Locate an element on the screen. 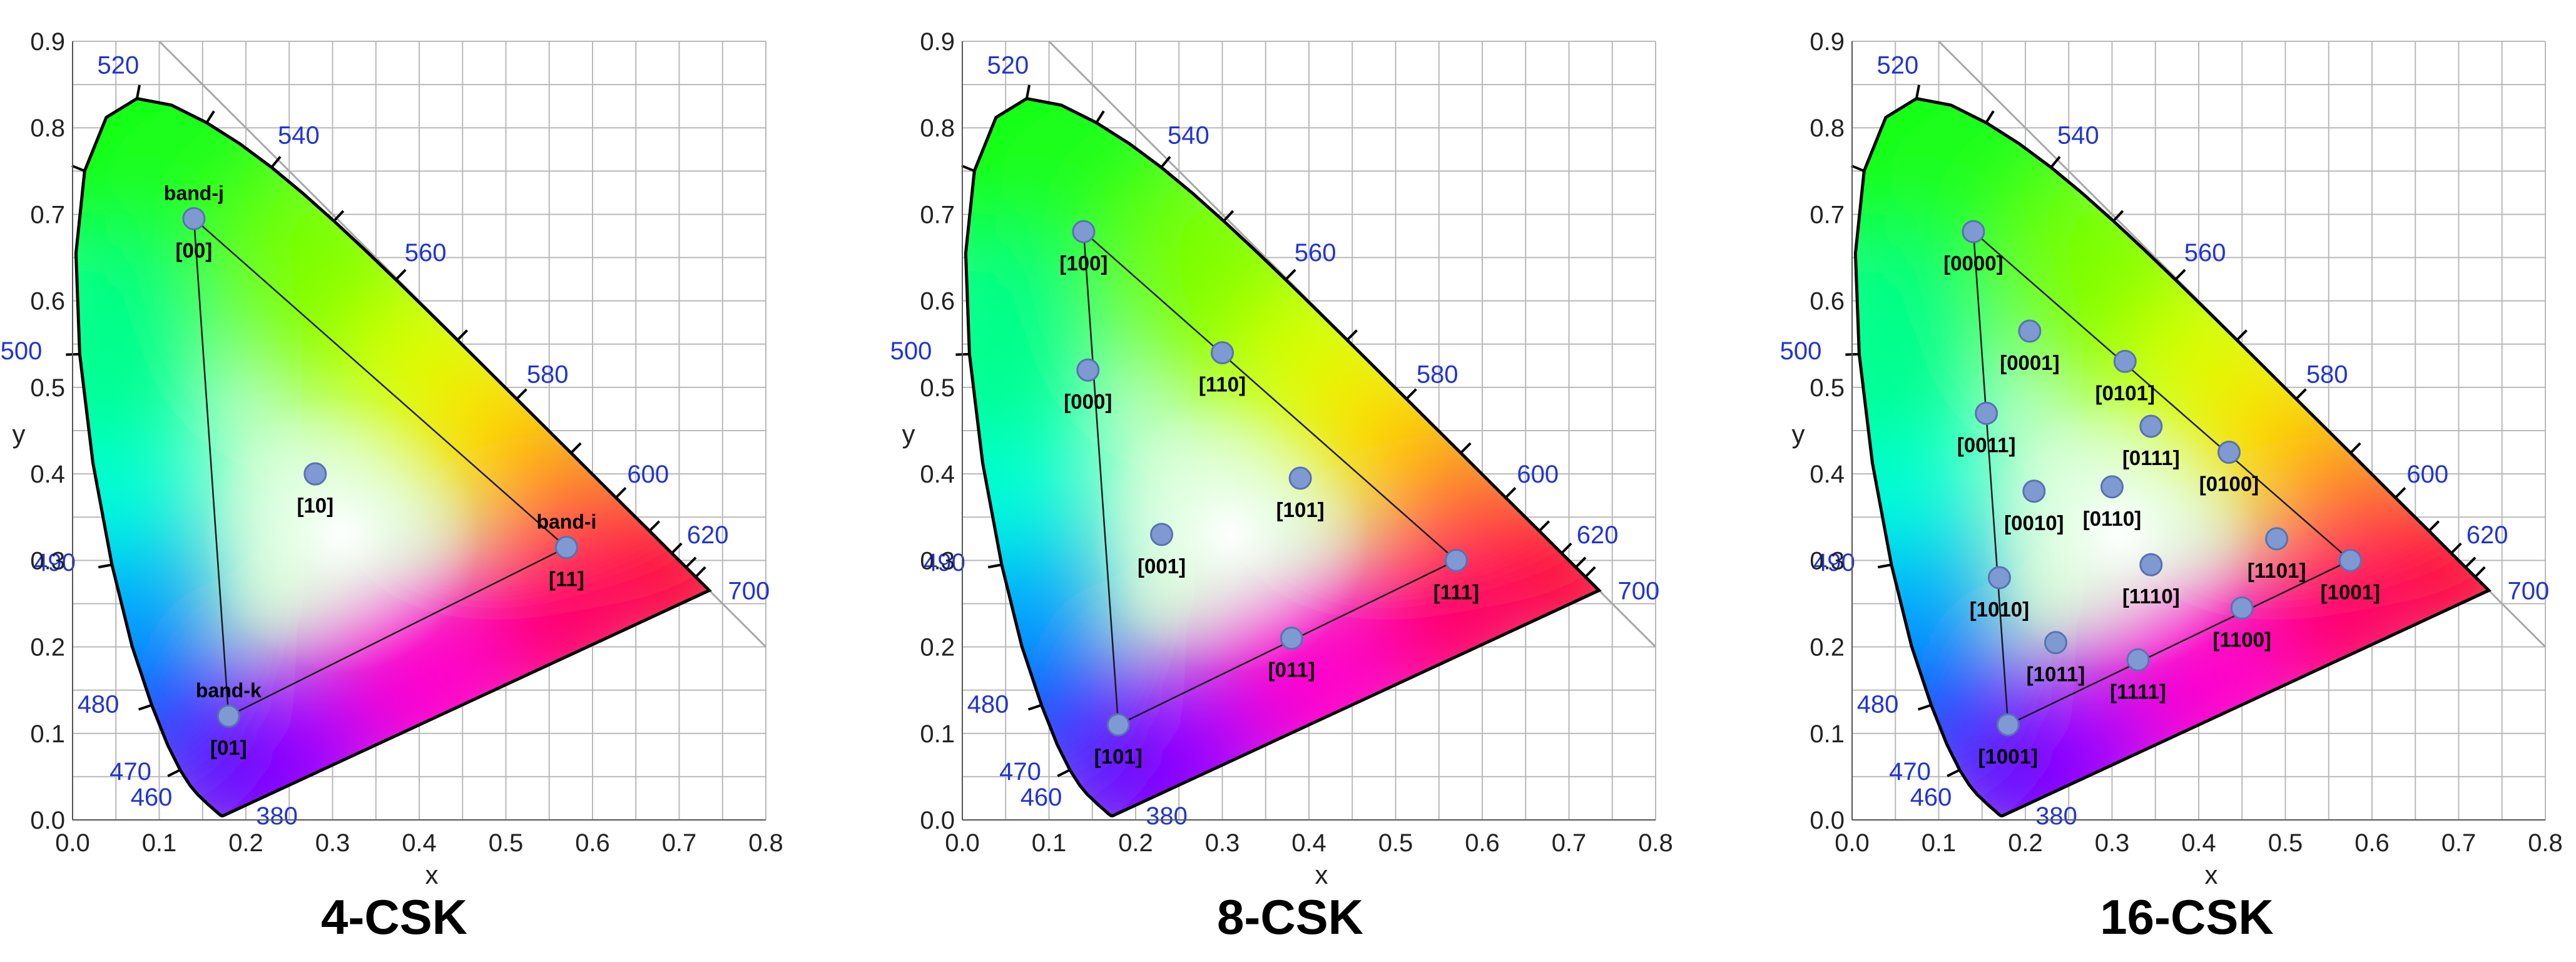  x-tick-label: 0.1 is located at coordinates (1940, 843).